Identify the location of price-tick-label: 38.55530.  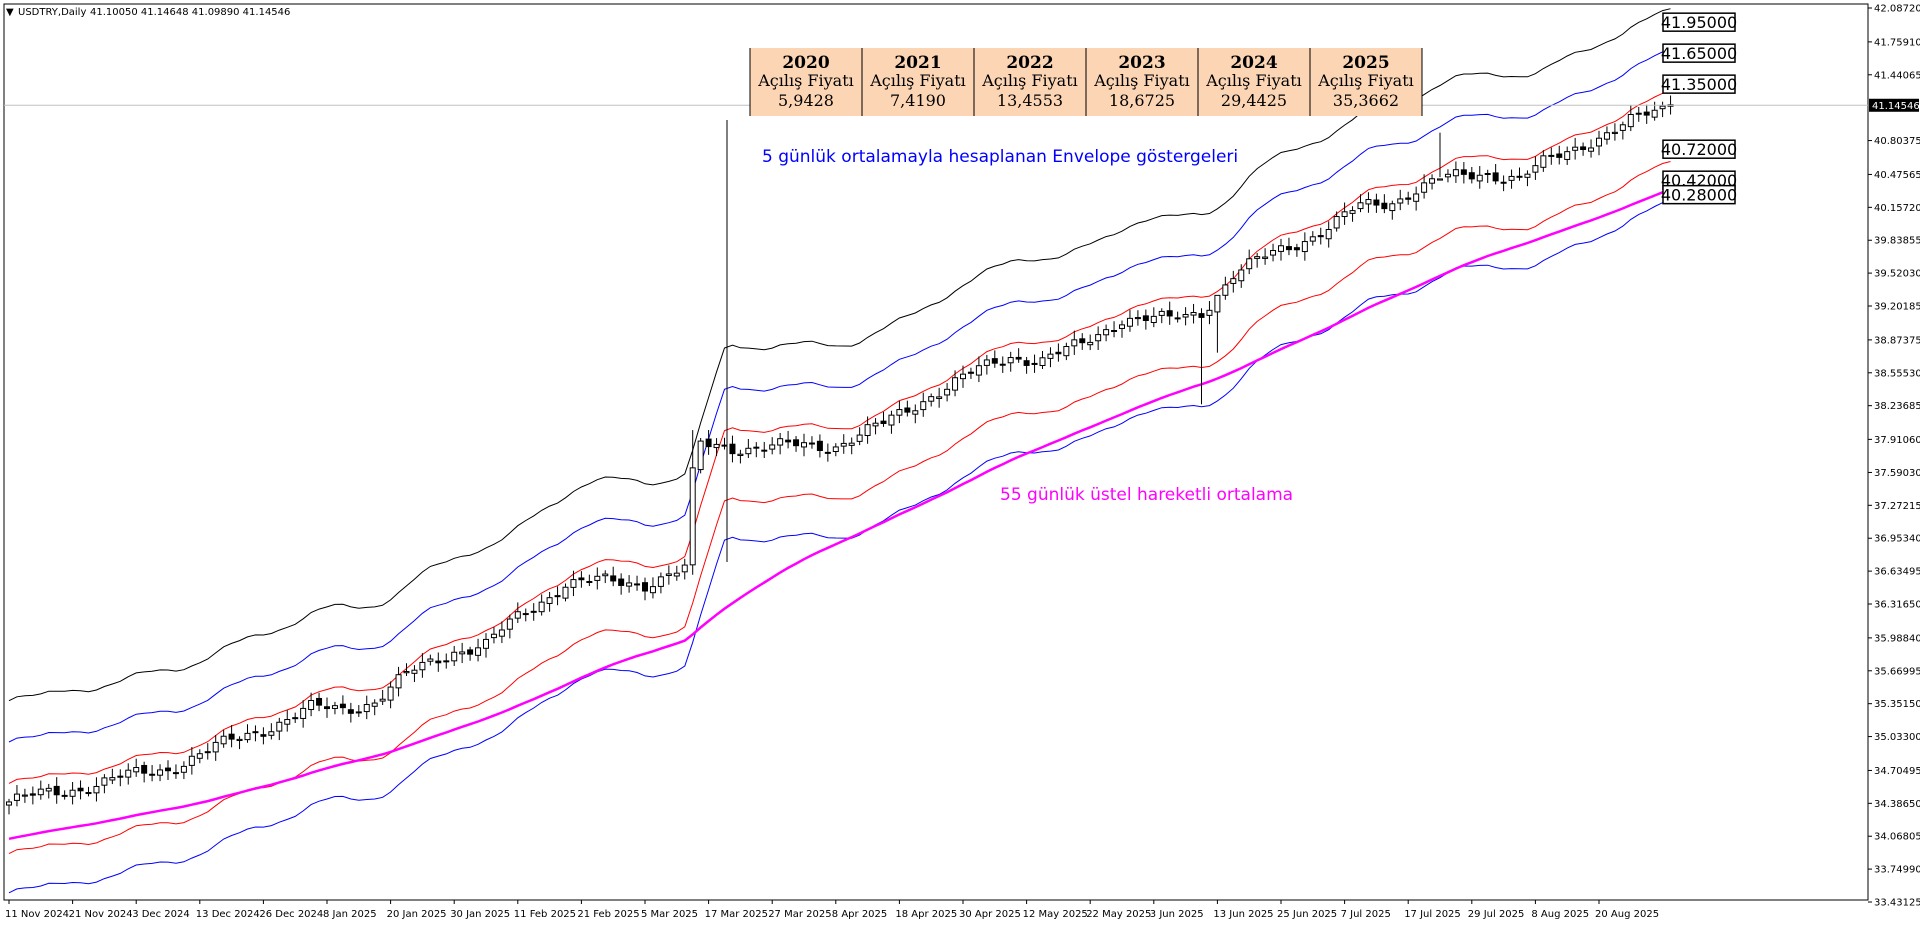
(1897, 373).